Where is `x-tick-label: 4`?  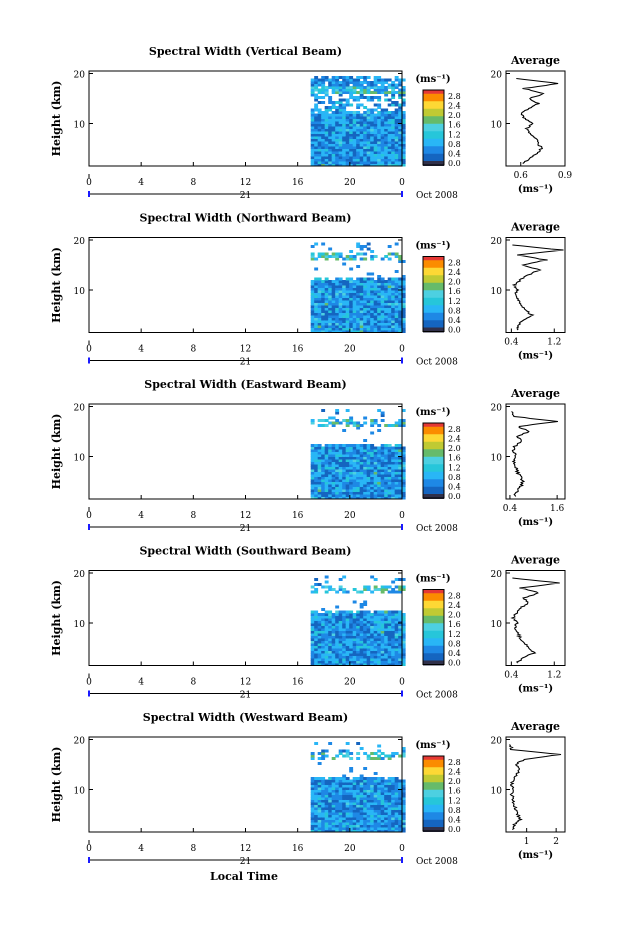
x-tick-label: 4 is located at coordinates (141, 350).